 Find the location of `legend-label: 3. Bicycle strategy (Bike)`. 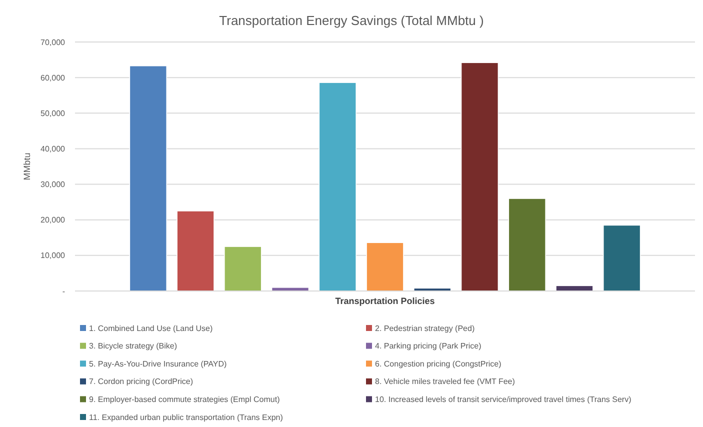

legend-label: 3. Bicycle strategy (Bike) is located at coordinates (133, 346).